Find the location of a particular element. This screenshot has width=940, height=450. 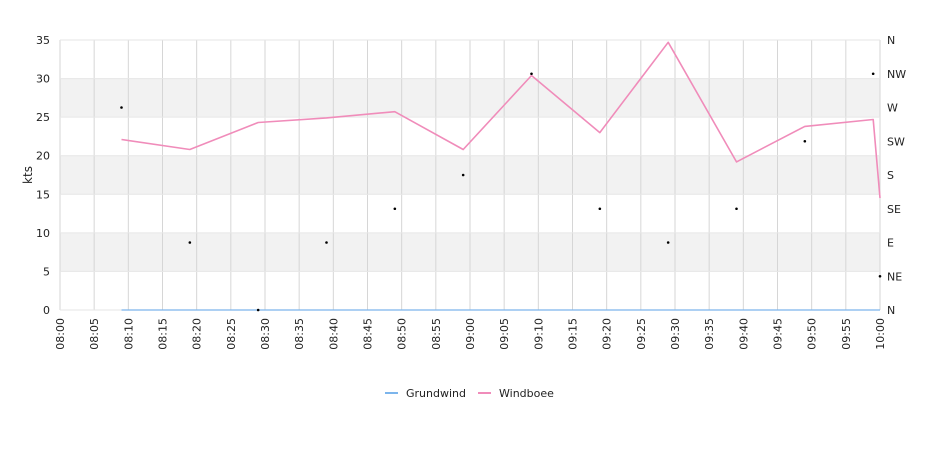

x-tick-label: 08:45 is located at coordinates (368, 334).